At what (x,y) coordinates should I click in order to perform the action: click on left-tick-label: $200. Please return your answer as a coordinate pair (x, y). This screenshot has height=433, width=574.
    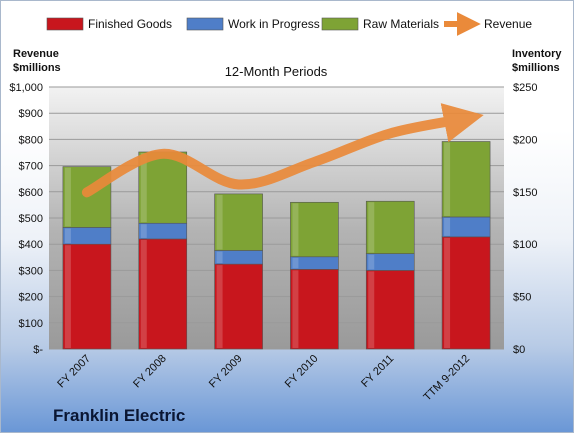
    Looking at the image, I should click on (31, 298).